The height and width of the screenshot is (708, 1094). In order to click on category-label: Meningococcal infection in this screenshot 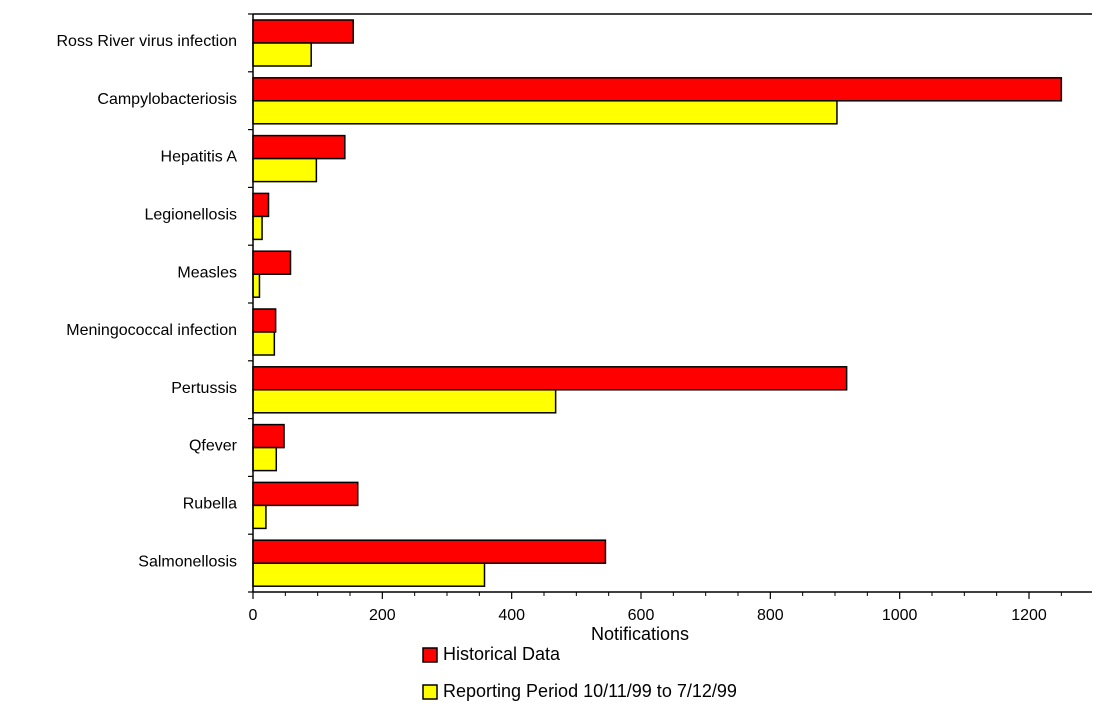, I will do `click(151, 330)`.